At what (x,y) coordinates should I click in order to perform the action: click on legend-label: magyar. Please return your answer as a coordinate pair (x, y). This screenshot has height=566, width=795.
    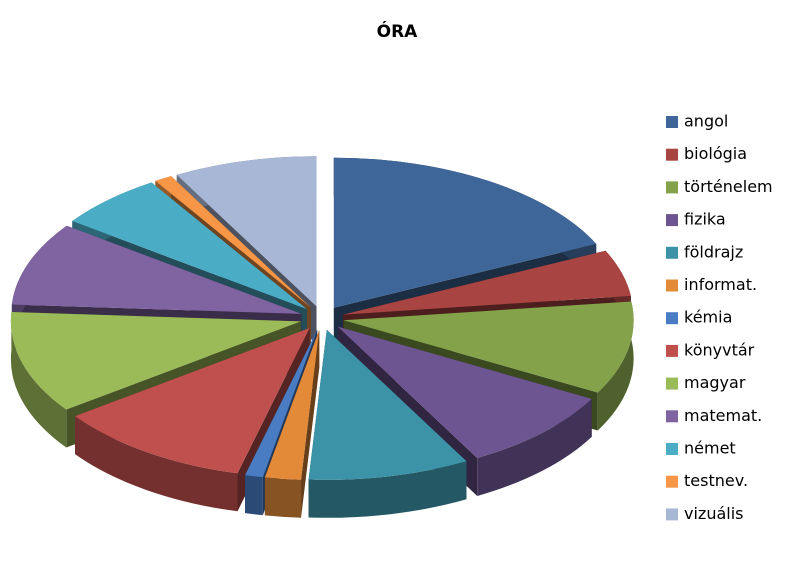
    Looking at the image, I should click on (715, 382).